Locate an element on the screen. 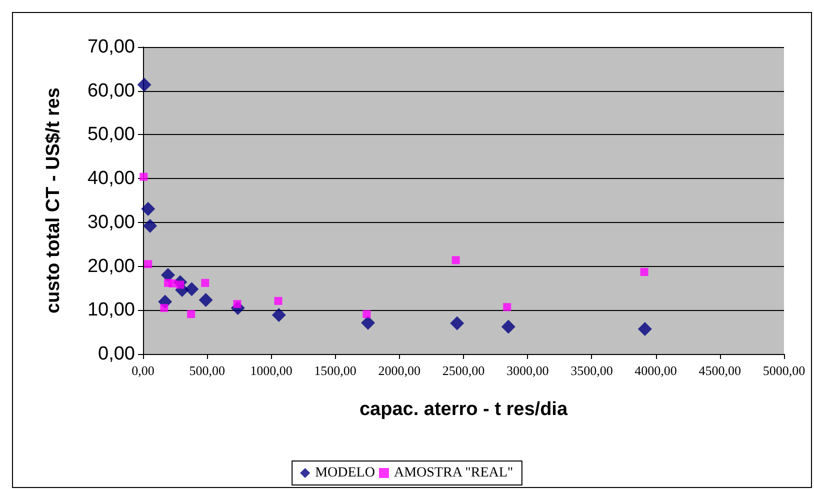 Image resolution: width=814 pixels, height=489 pixels. x-tick-label: 500,00 is located at coordinates (207, 370).